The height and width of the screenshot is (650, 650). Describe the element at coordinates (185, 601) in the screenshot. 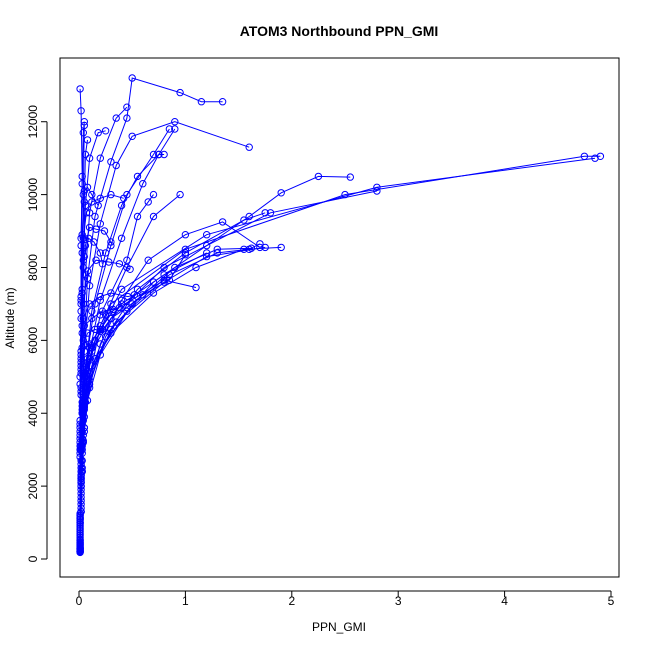

I see `x-tick-label: 1` at that location.